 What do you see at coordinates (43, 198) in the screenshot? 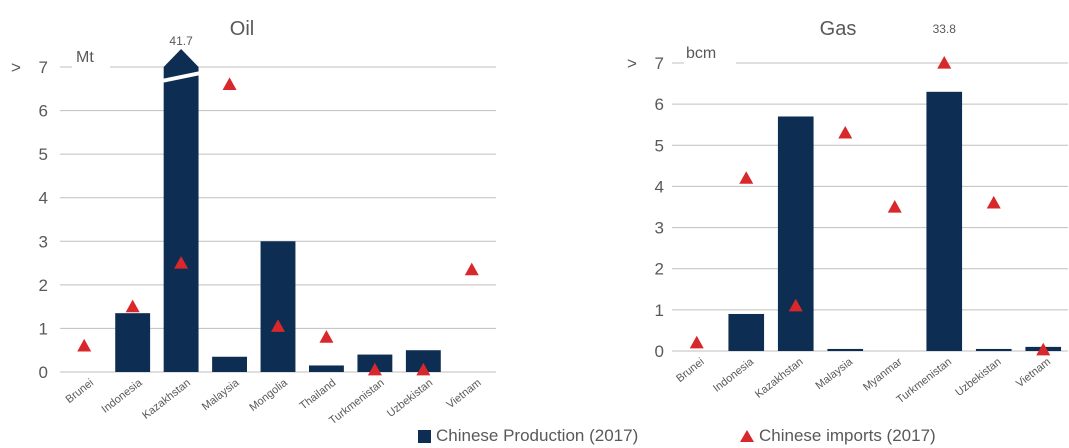
I see `oil-ytick-label: 4` at bounding box center [43, 198].